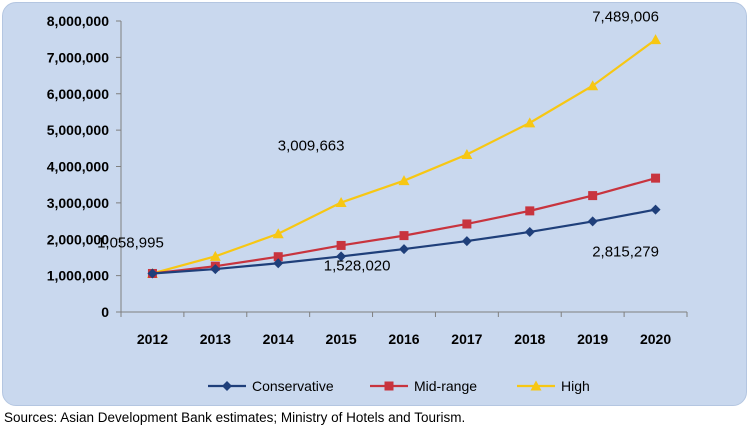 The width and height of the screenshot is (750, 429). What do you see at coordinates (357, 265) in the screenshot?
I see `data-label: 1,528,020` at bounding box center [357, 265].